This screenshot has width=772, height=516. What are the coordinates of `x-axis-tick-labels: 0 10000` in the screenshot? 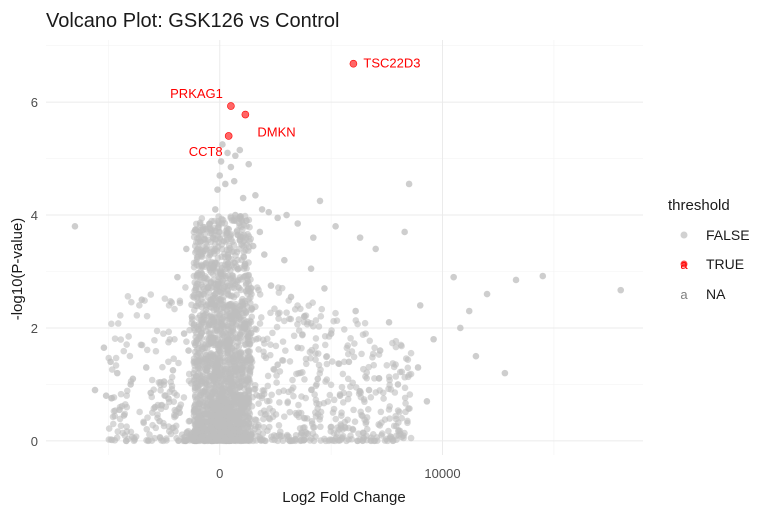 It's located at (338, 473).